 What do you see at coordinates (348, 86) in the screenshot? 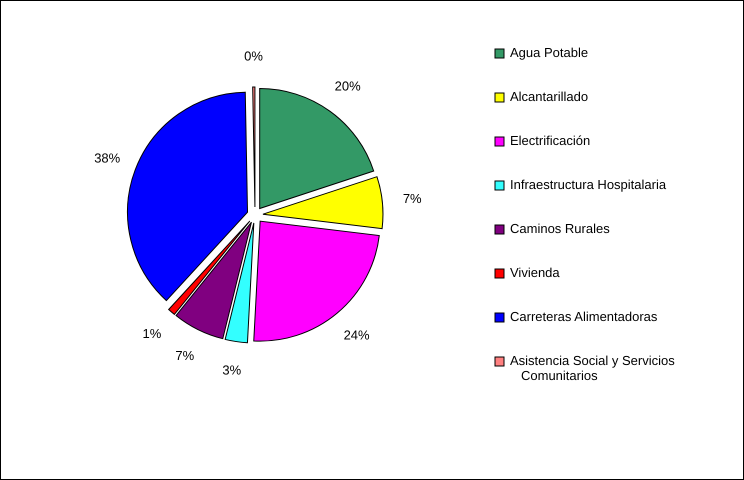
I see `data-label: 20%` at bounding box center [348, 86].